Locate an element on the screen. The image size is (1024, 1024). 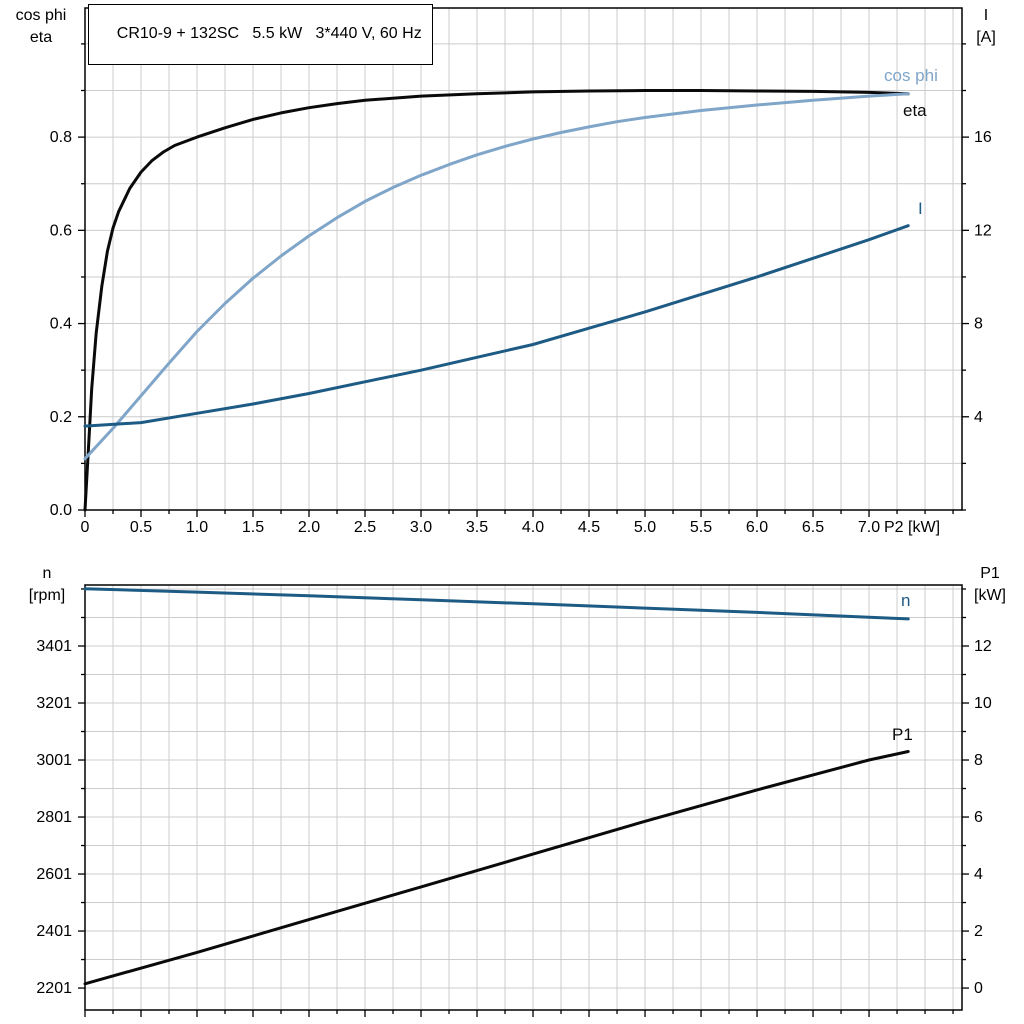
x-tick-label: 7.0 is located at coordinates (869, 527).